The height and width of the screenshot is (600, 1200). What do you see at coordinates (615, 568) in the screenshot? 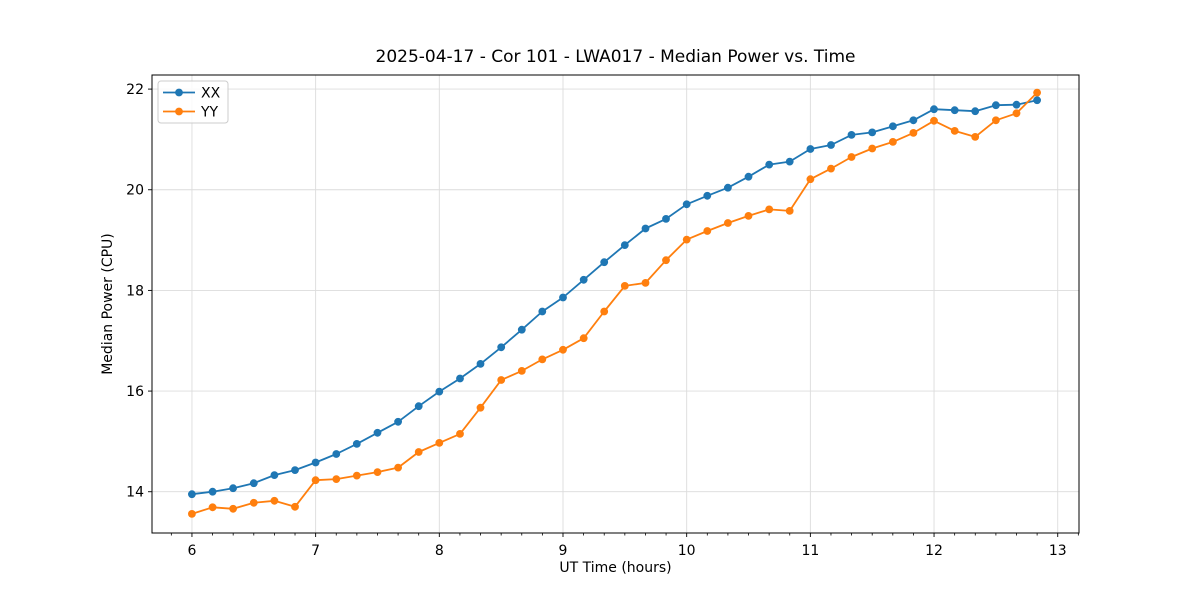
I see `x-axis-label: UT Time (hours)` at bounding box center [615, 568].